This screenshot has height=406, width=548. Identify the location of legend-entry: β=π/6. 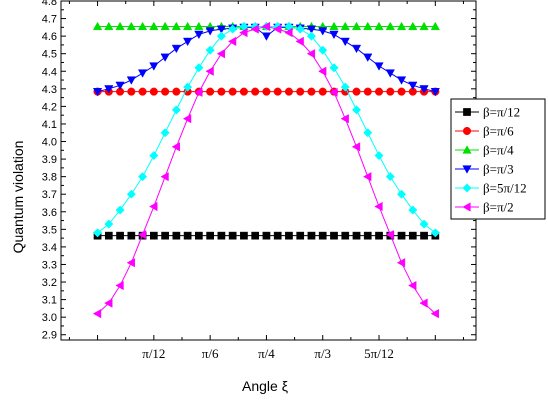
(484, 131).